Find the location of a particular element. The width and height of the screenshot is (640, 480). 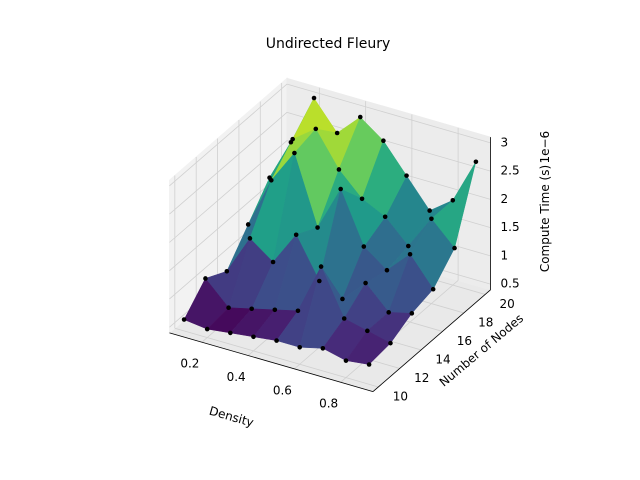

z-tick-label: 0.5 is located at coordinates (510, 284).